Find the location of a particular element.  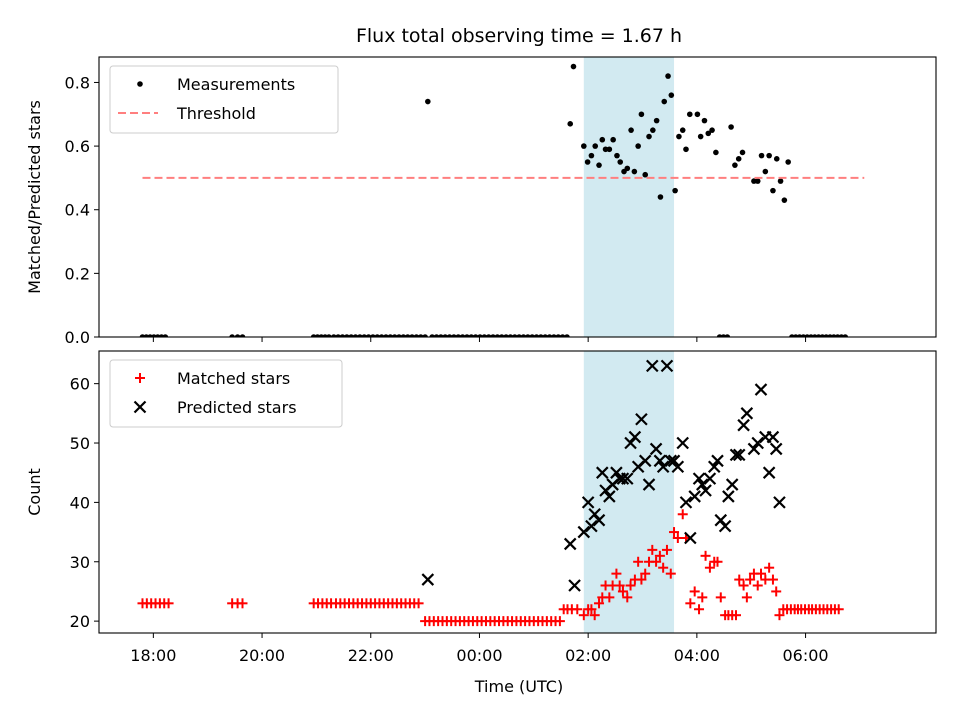

y-tick-label: 0.6 is located at coordinates (77, 146).